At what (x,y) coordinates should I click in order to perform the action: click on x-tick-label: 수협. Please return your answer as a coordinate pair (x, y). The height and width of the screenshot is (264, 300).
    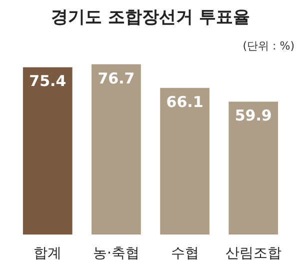
    Looking at the image, I should click on (184, 254).